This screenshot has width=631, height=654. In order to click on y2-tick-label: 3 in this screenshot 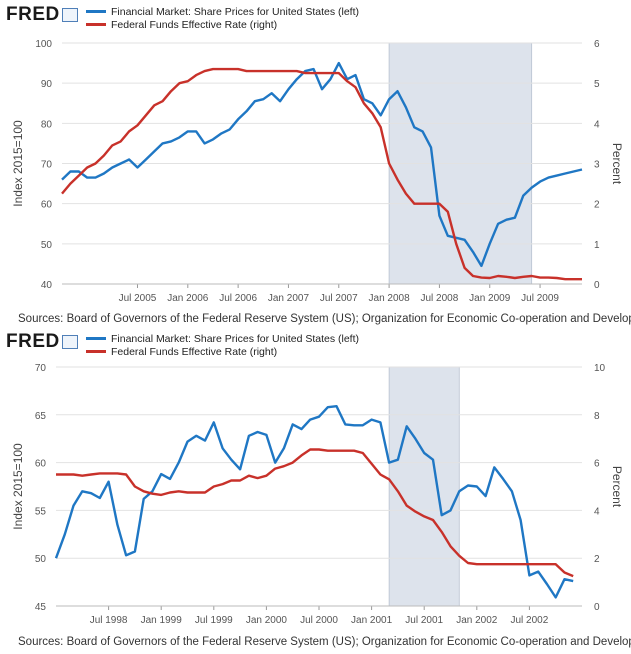, I will do `click(597, 165)`.